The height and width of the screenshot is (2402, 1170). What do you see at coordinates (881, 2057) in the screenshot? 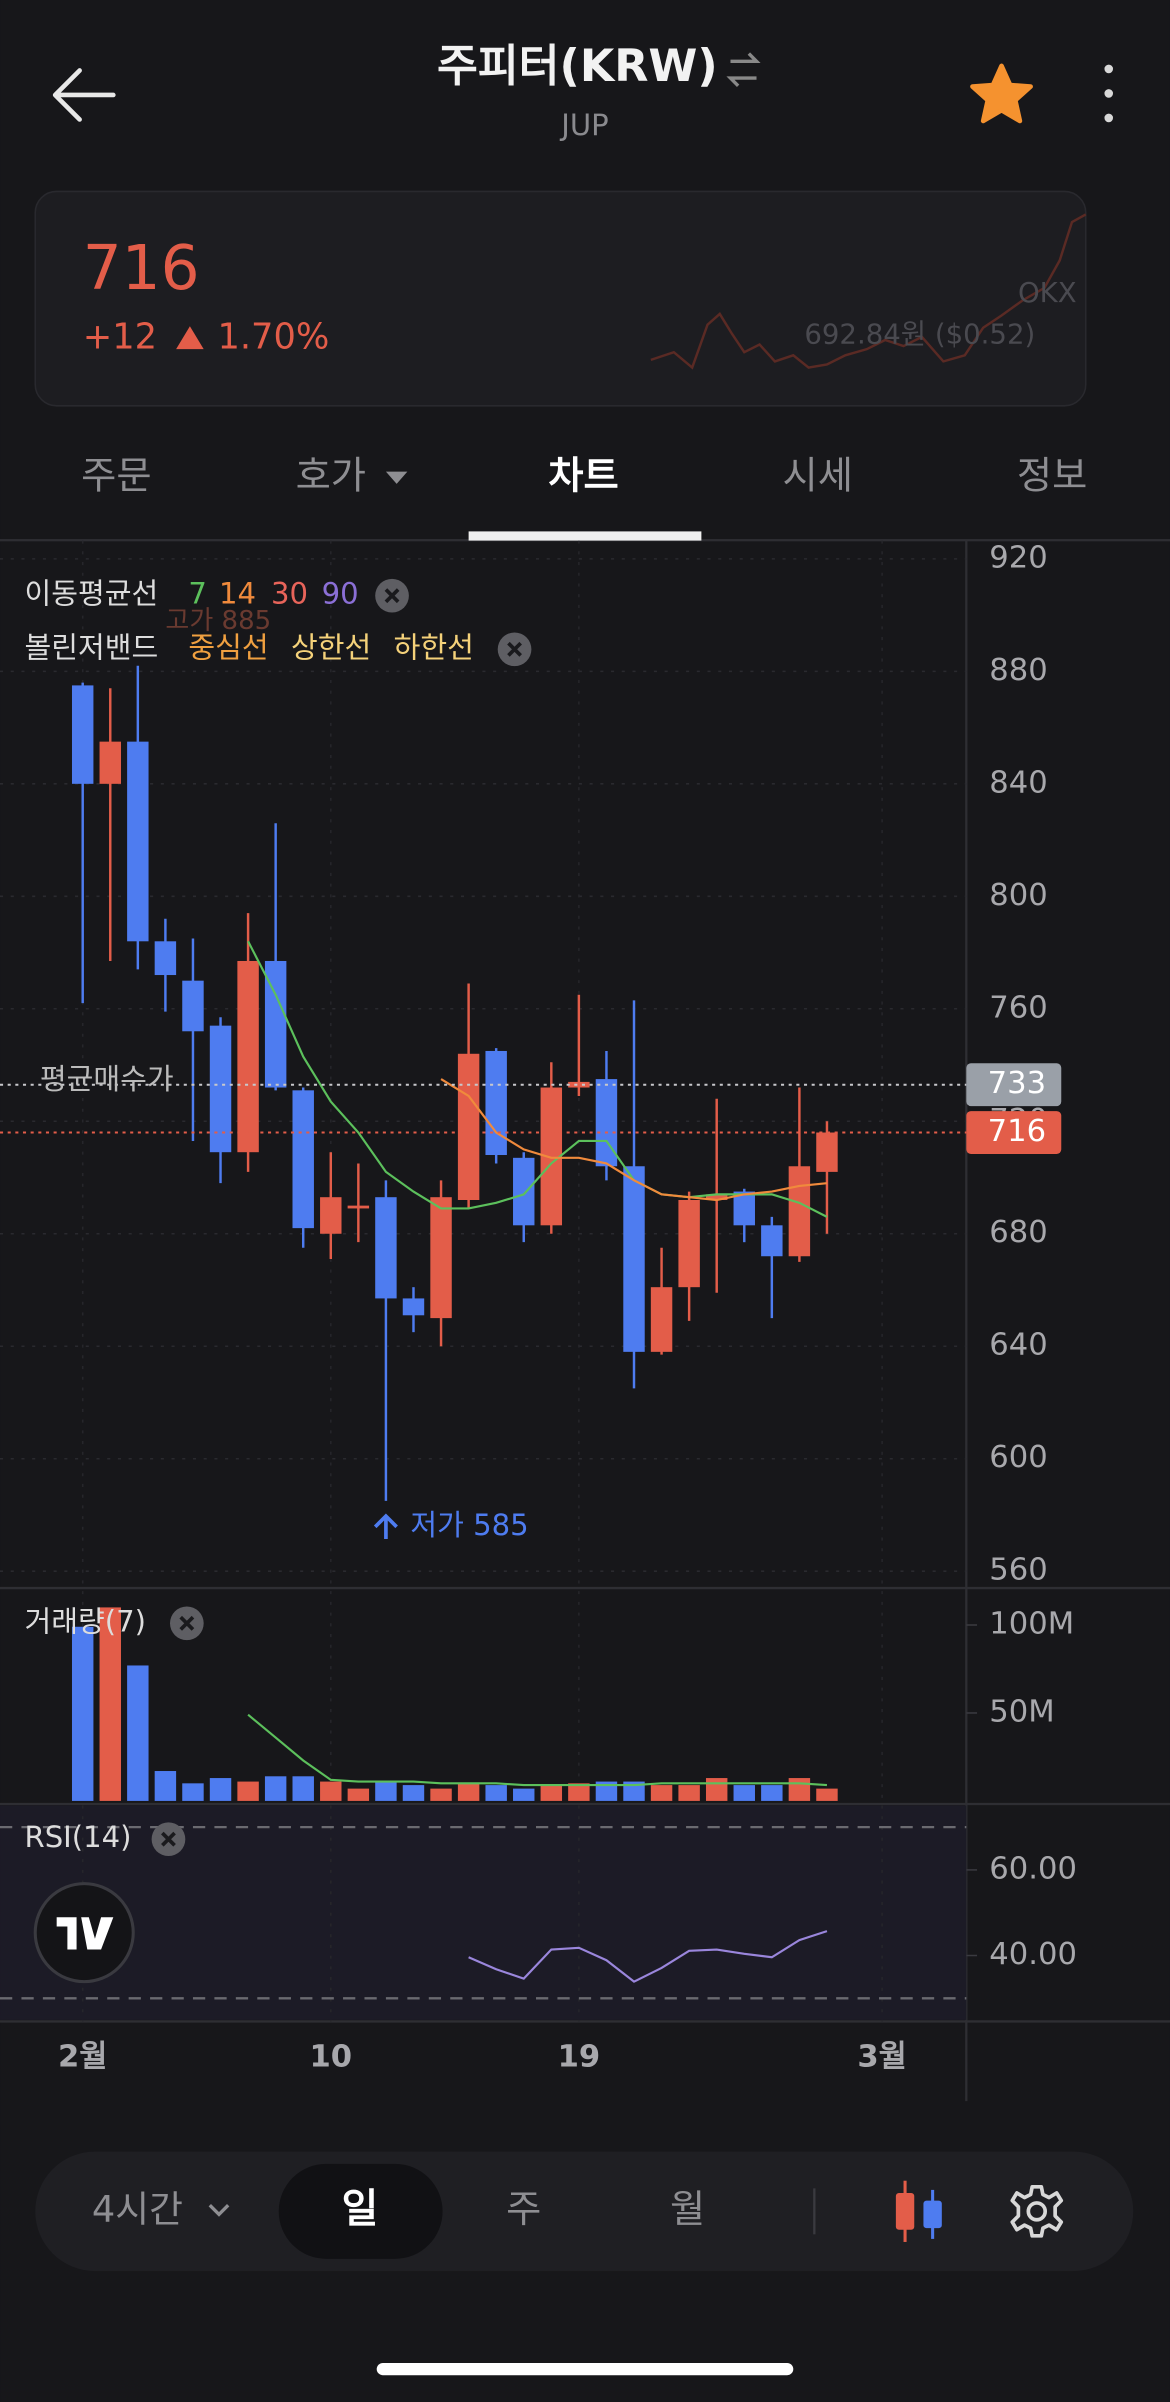
I see `x-tick-label: 3월` at bounding box center [881, 2057].